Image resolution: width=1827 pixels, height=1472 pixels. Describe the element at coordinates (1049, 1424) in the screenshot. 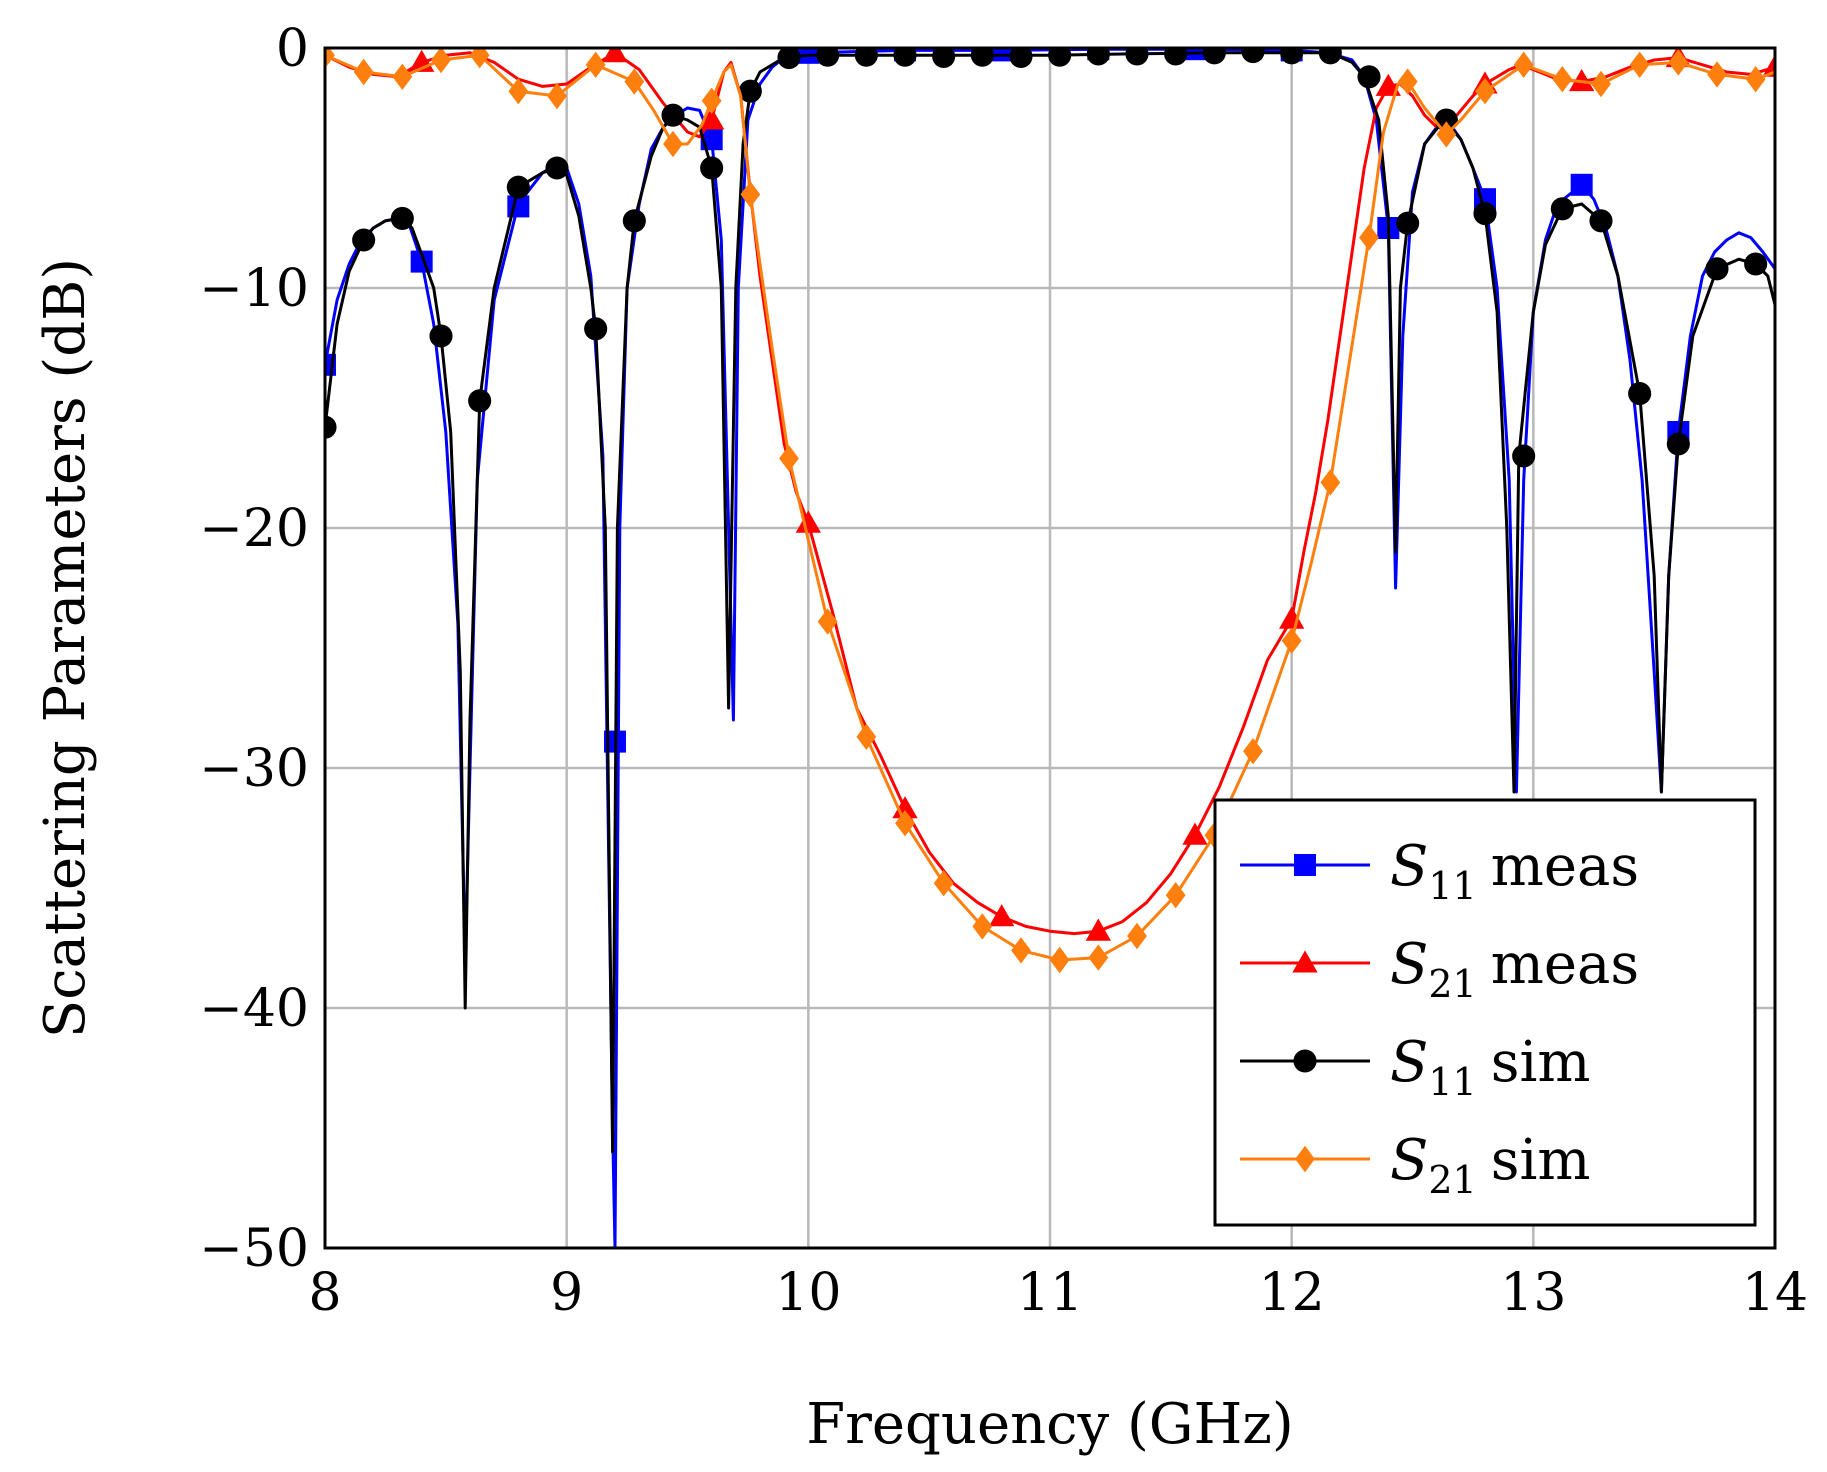

I see `x-axis-label: Frequency (GHz)` at that location.